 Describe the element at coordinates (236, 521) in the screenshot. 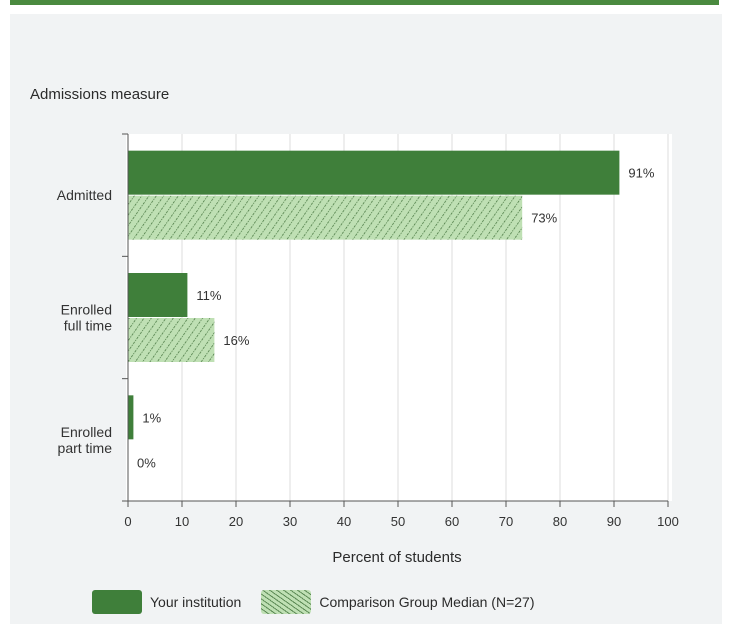

I see `x-tick-label: 20` at that location.